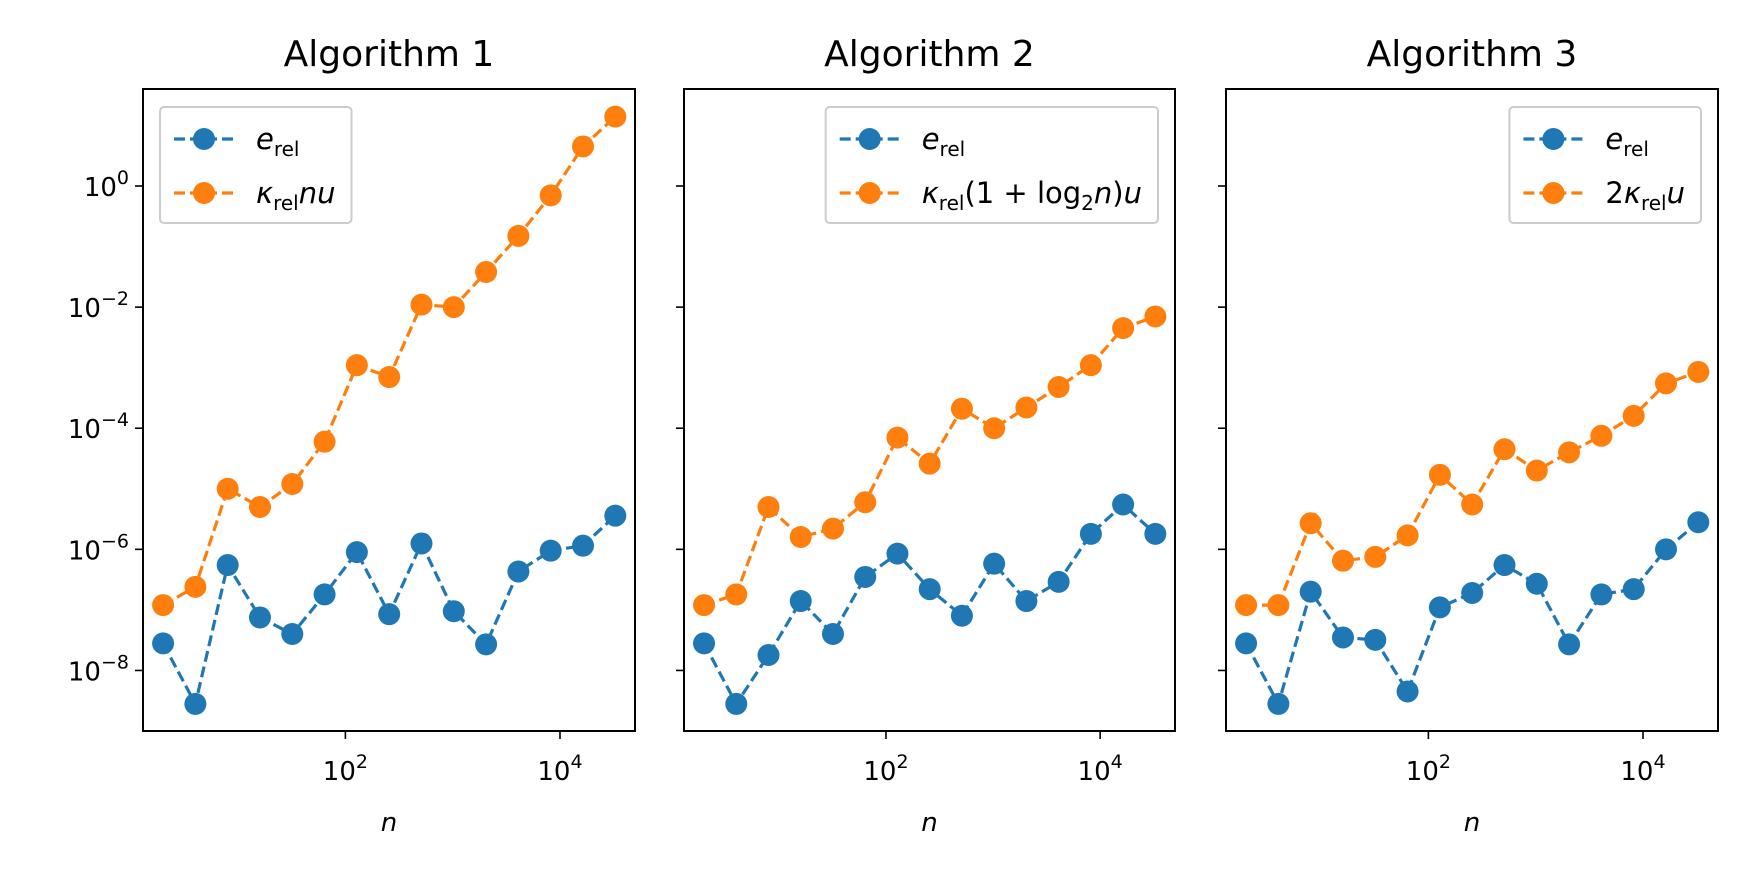  Describe the element at coordinates (256, 165) in the screenshot. I see `legend: erel κrelnu` at that location.